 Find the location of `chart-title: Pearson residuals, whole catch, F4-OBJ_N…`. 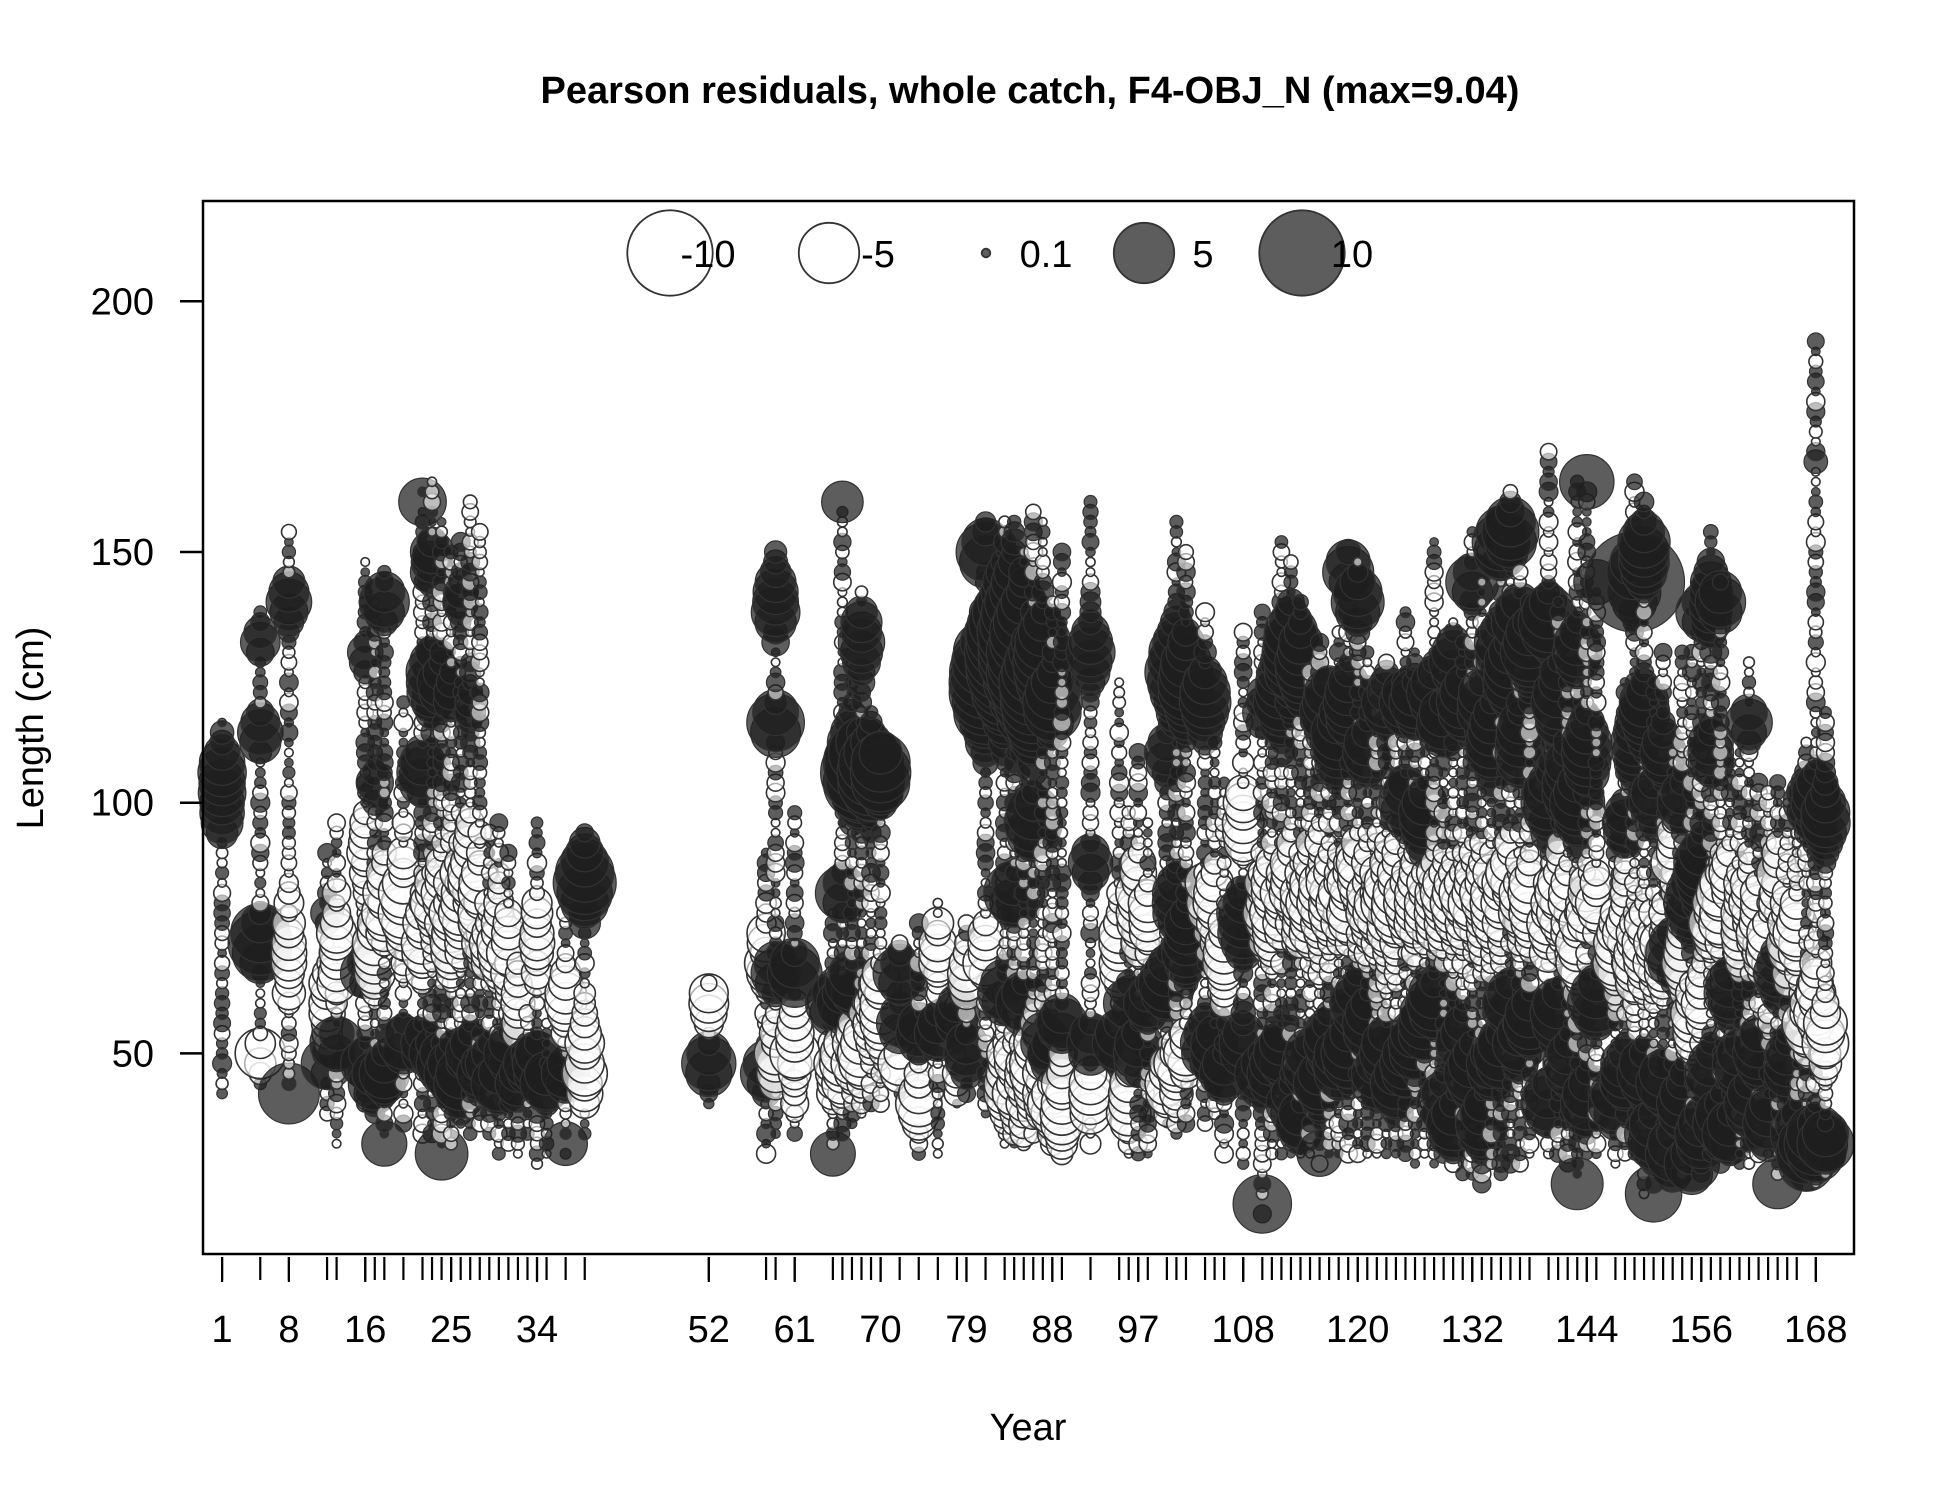

chart-title: Pearson residuals, whole catch, F4-OBJ_N… is located at coordinates (1030, 91).